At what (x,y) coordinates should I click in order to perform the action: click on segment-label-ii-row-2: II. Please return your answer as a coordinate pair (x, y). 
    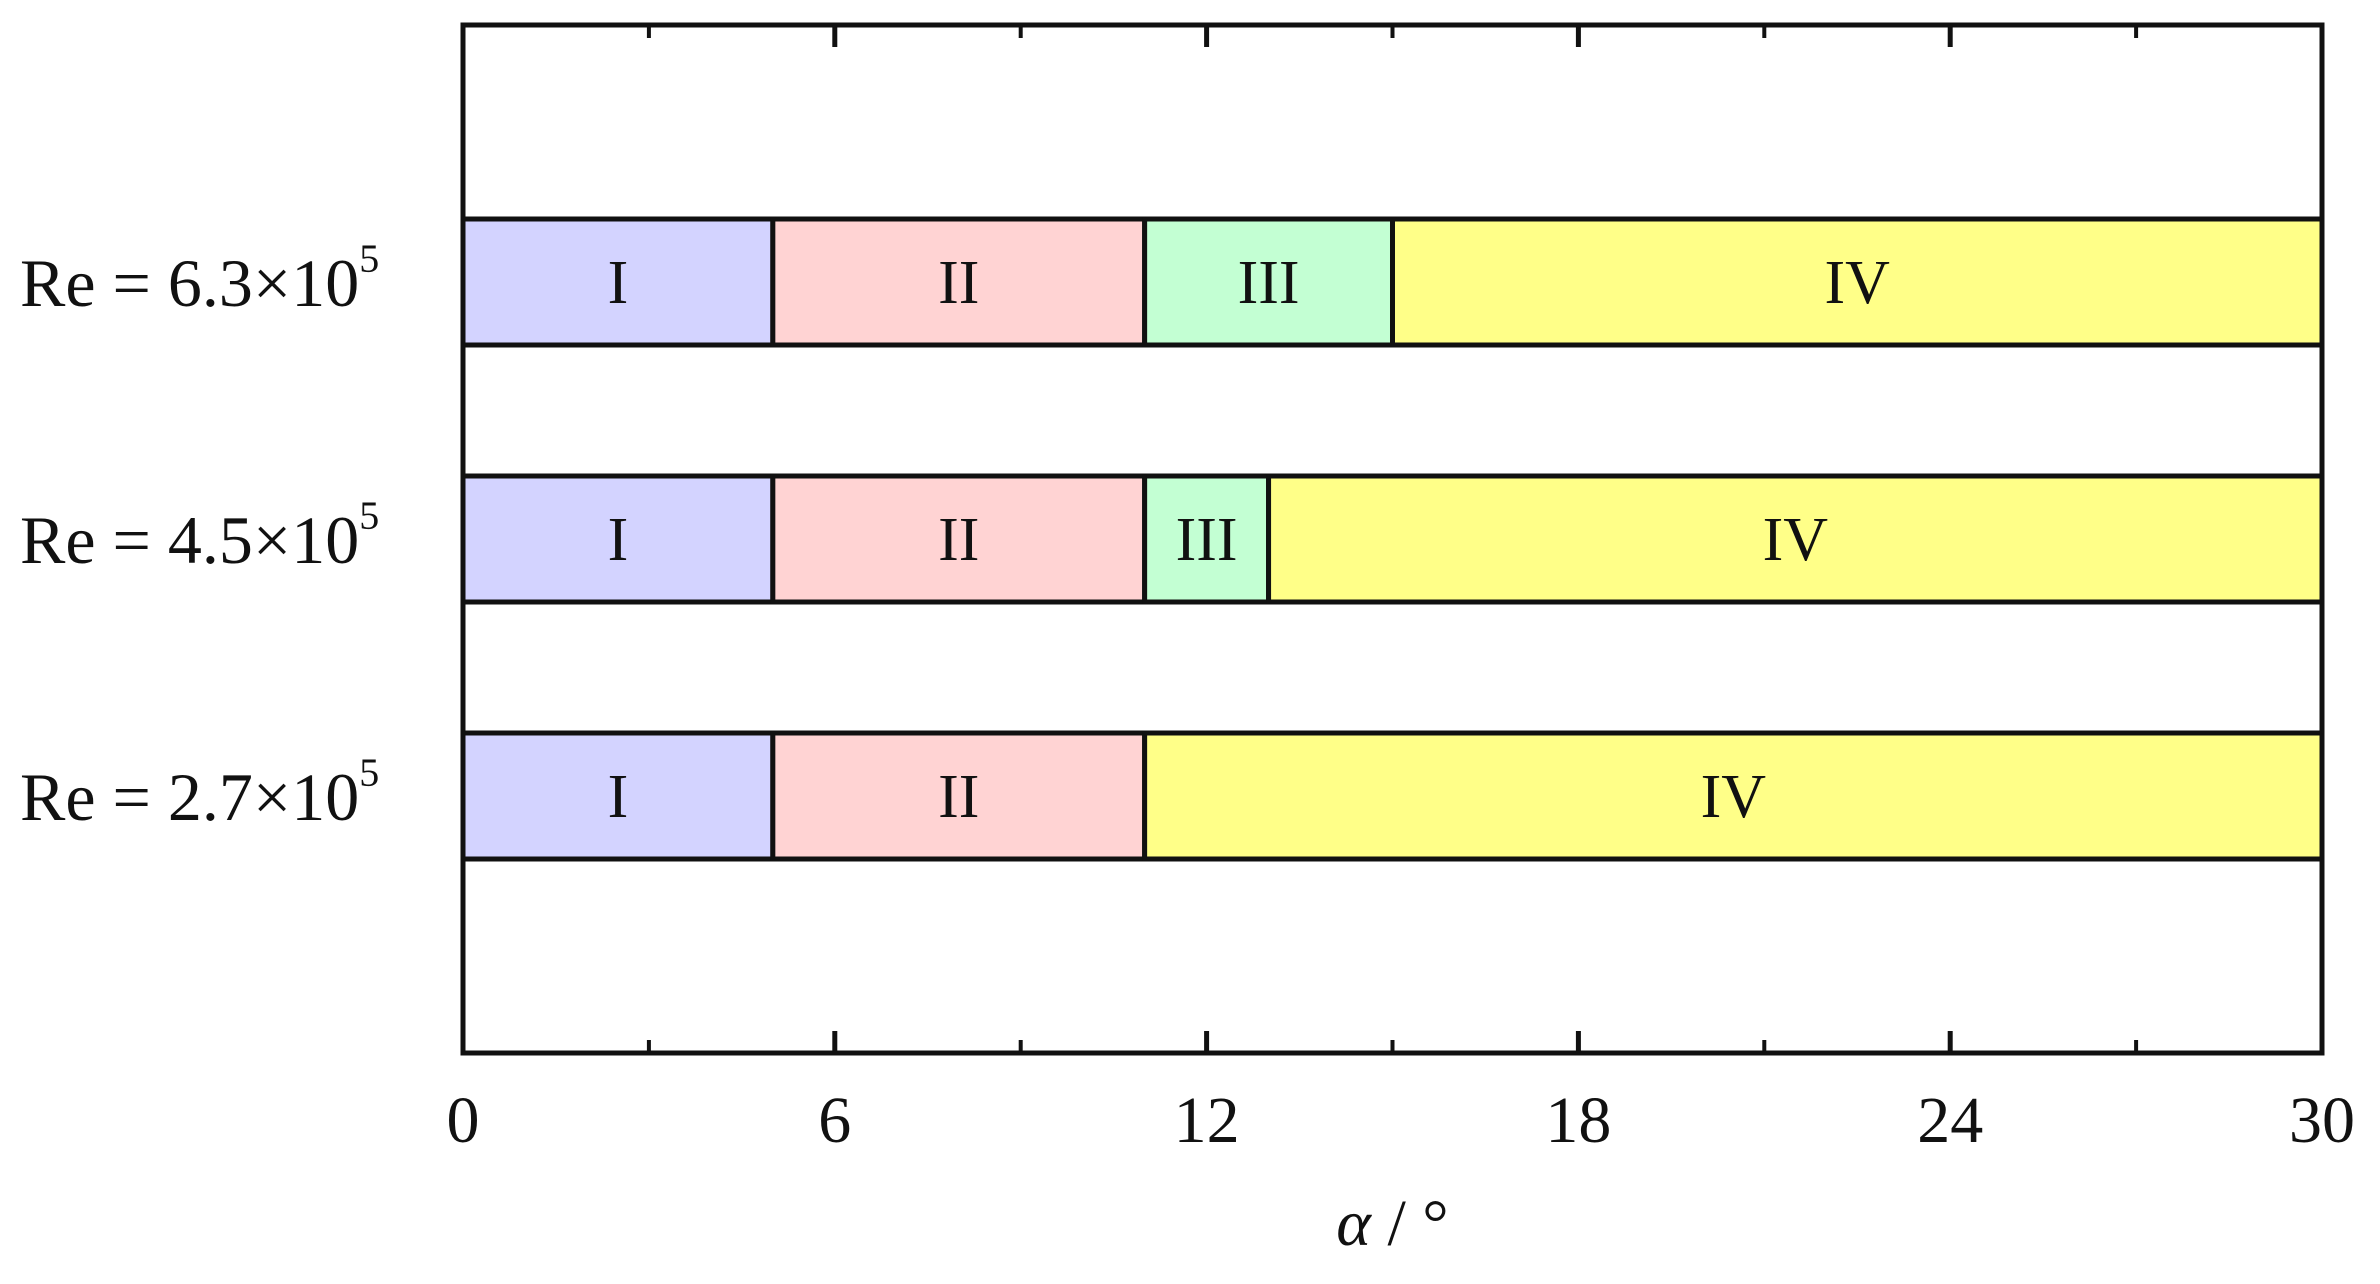
    Looking at the image, I should click on (958, 540).